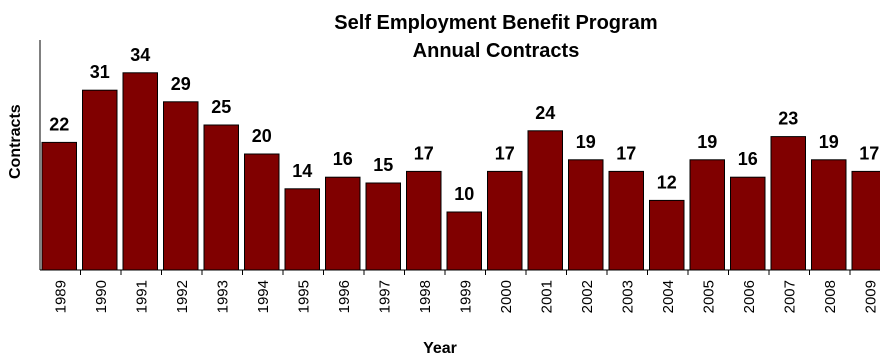  Describe the element at coordinates (870, 296) in the screenshot. I see `x-tick-label: 2009` at that location.